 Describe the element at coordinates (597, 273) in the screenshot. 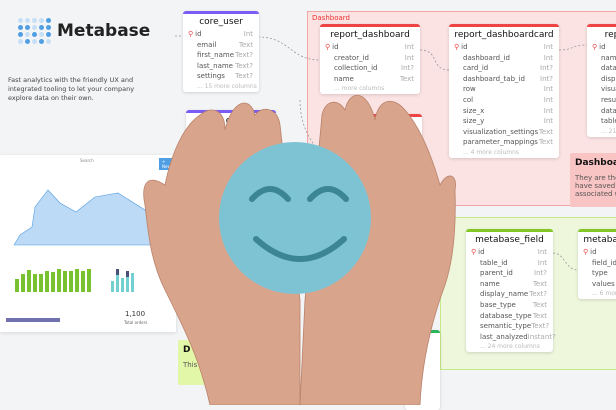

I see `column-row: type` at that location.